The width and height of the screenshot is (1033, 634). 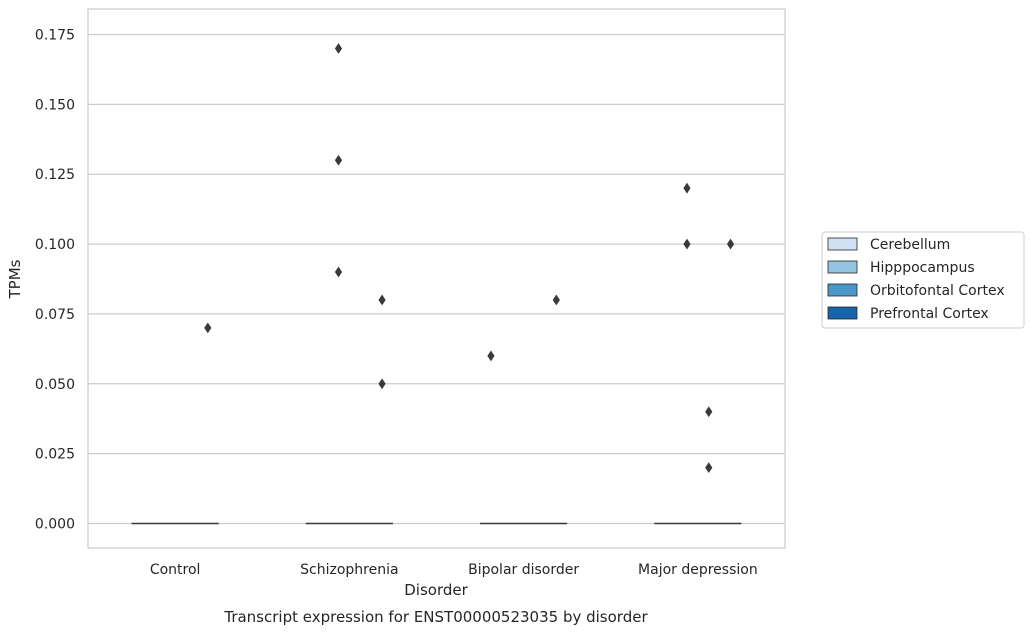 What do you see at coordinates (922, 268) in the screenshot?
I see `legend-label: Hipppocampus` at bounding box center [922, 268].